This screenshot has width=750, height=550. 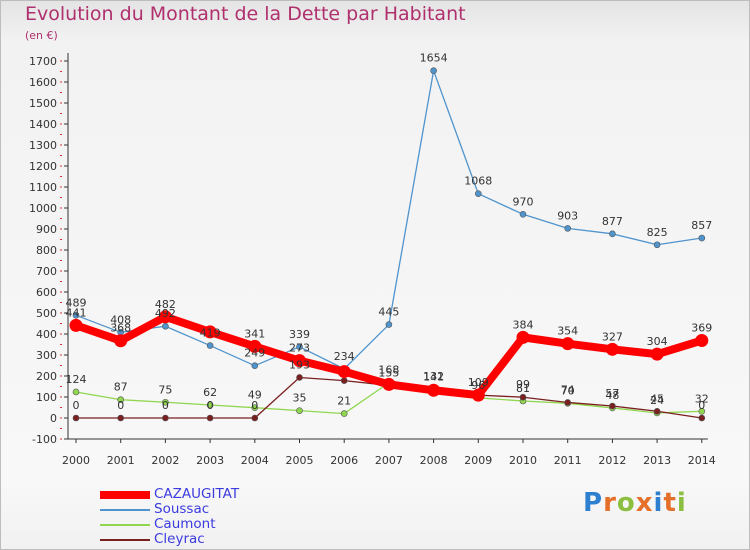 I want to click on data-label: 48, so click(x=612, y=395).